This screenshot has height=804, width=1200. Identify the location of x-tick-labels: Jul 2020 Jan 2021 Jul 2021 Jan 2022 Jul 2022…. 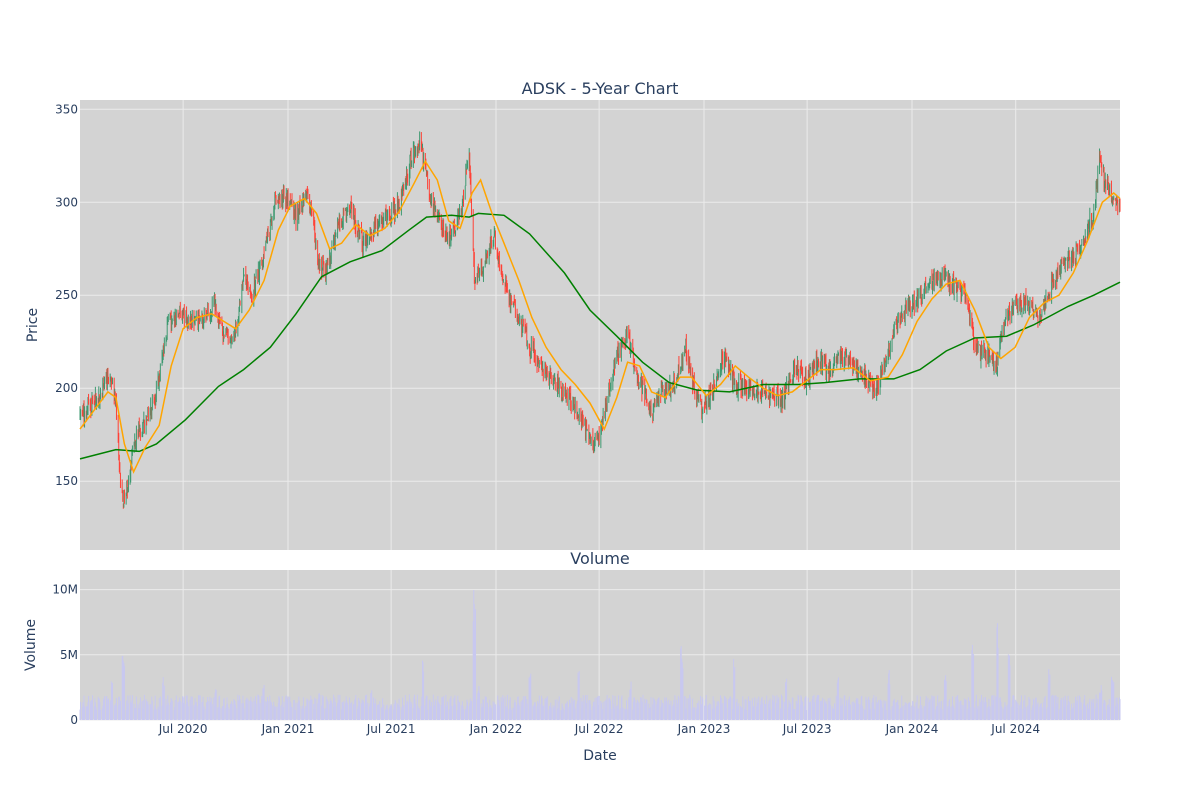
(599, 729).